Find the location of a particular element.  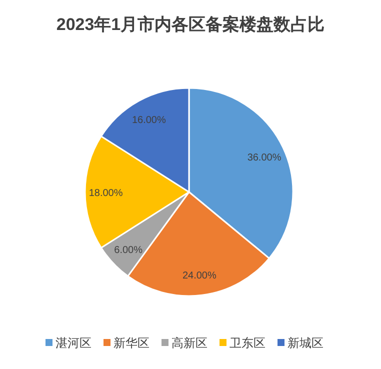

legend-label: 新华区 is located at coordinates (132, 343).